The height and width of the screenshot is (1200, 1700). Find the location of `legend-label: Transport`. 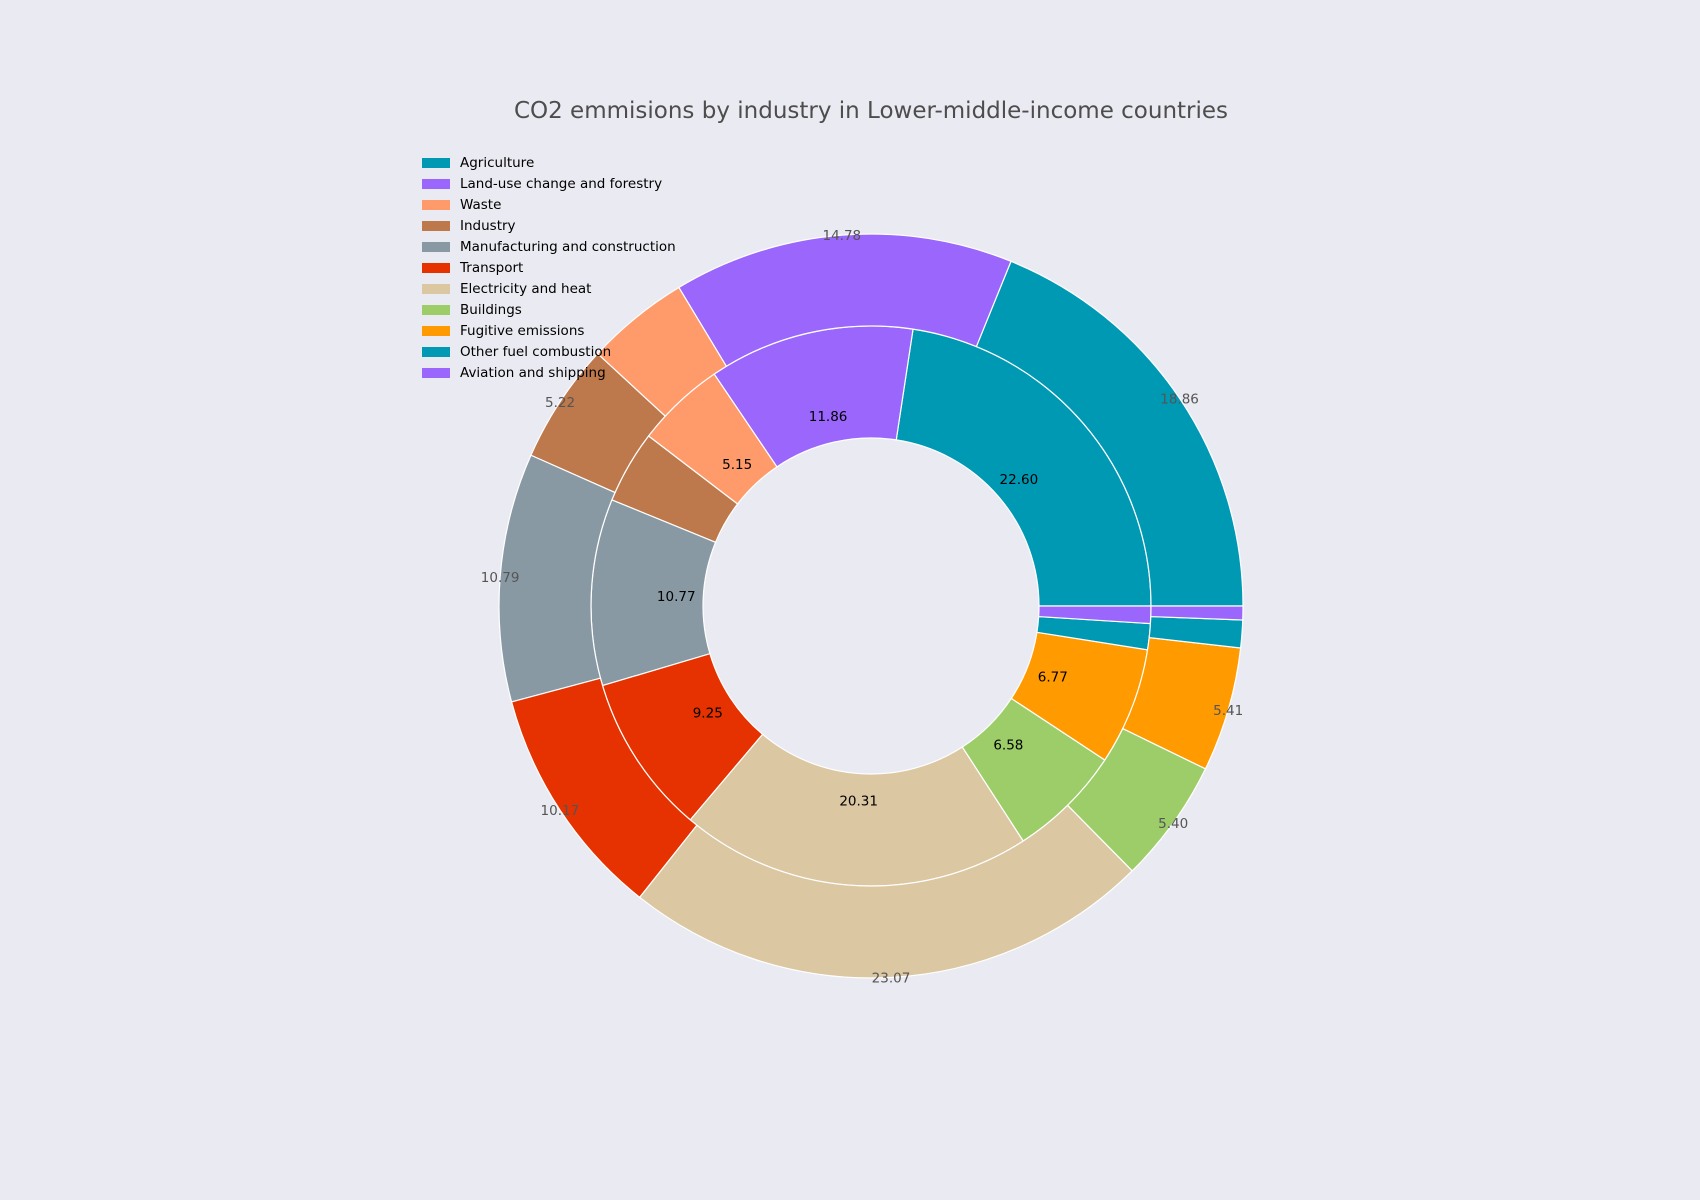

legend-label: Transport is located at coordinates (492, 267).